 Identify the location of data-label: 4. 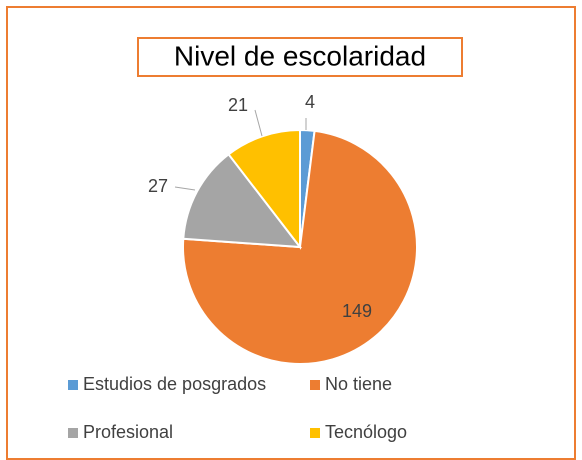
(310, 102).